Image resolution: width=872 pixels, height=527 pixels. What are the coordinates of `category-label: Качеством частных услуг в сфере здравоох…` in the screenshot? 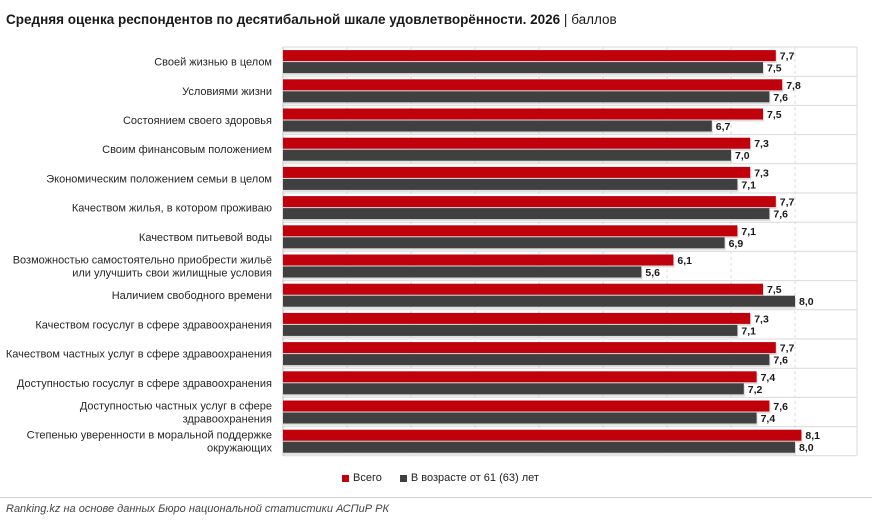 It's located at (139, 355).